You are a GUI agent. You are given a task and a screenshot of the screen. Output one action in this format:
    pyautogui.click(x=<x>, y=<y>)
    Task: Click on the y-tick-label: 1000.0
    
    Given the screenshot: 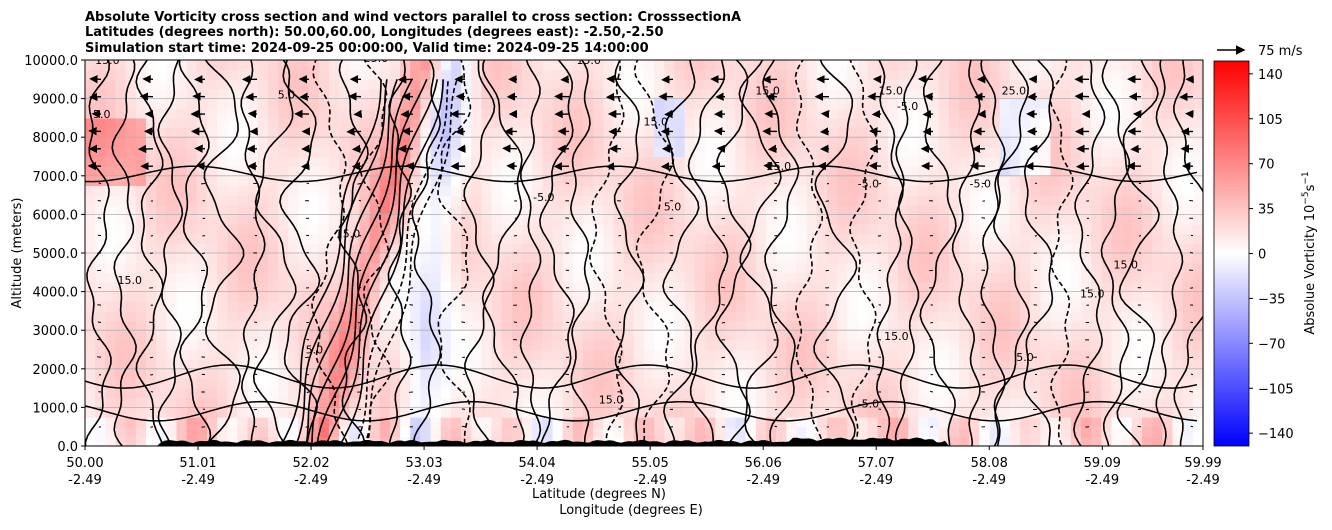 What is the action you would take?
    pyautogui.click(x=56, y=408)
    